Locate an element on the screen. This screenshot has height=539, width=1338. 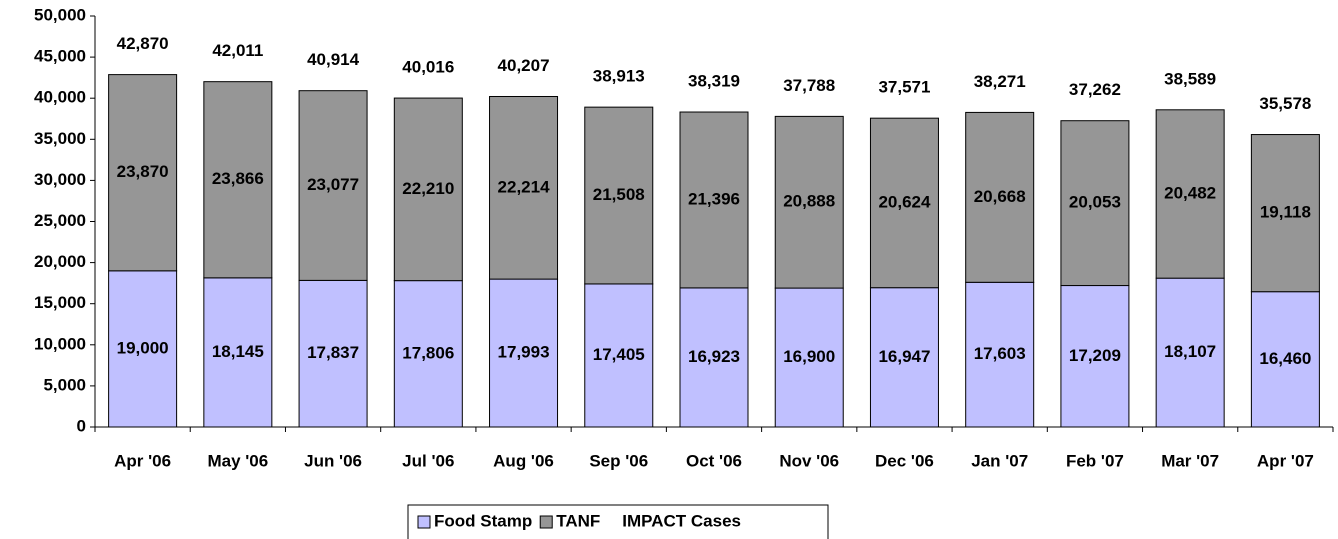
value-label: 17,993 is located at coordinates (524, 352).